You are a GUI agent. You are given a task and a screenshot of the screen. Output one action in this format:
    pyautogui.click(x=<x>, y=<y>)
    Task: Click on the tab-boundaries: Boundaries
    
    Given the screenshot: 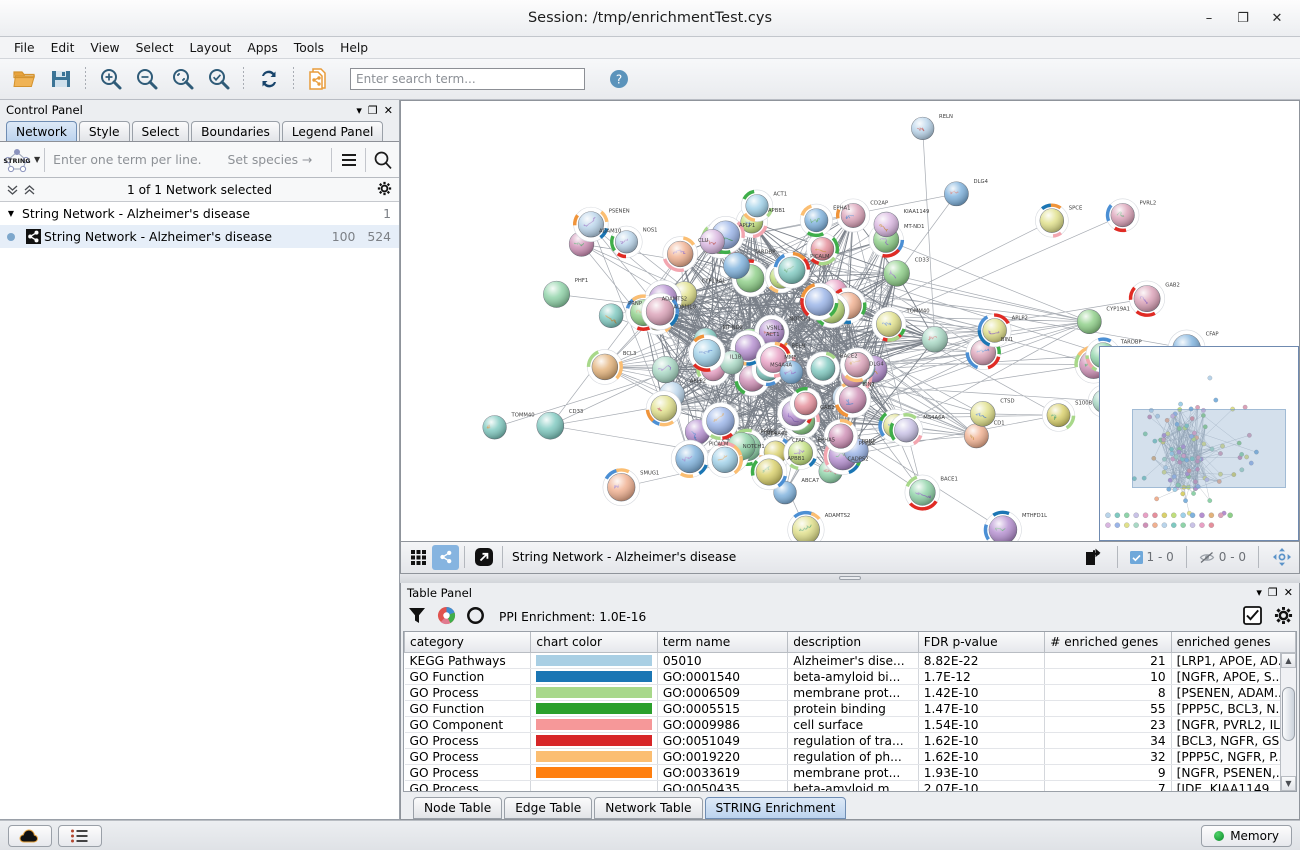 What is the action you would take?
    pyautogui.click(x=235, y=131)
    